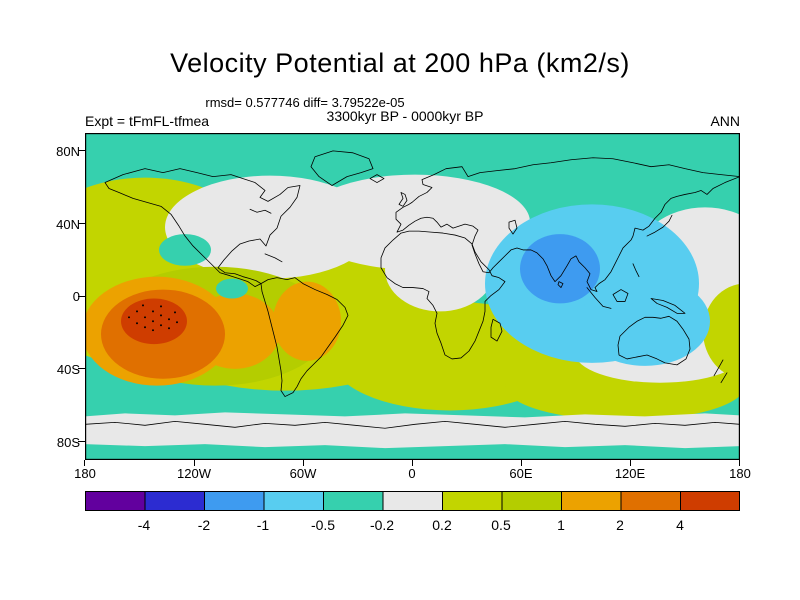 Image resolution: width=800 pixels, height=600 pixels. What do you see at coordinates (412, 424) in the screenshot?
I see `coastline-antarctica` at bounding box center [412, 424].